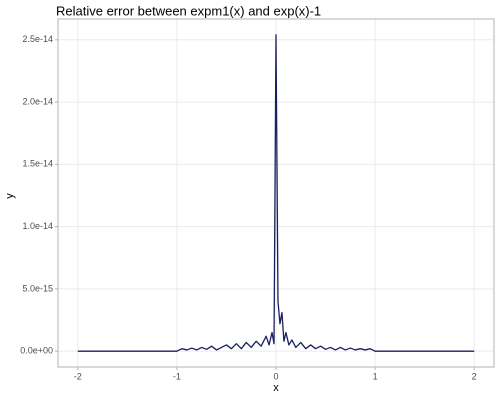  I want to click on y-tick-label: 1.5e-14, so click(37, 164).